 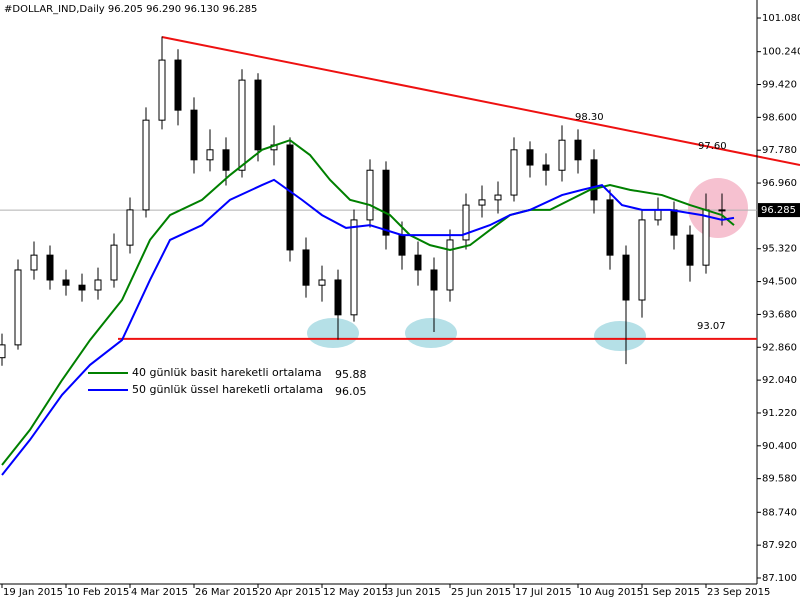 I want to click on x-tick-label: 20 Apr 2015, so click(x=290, y=592).